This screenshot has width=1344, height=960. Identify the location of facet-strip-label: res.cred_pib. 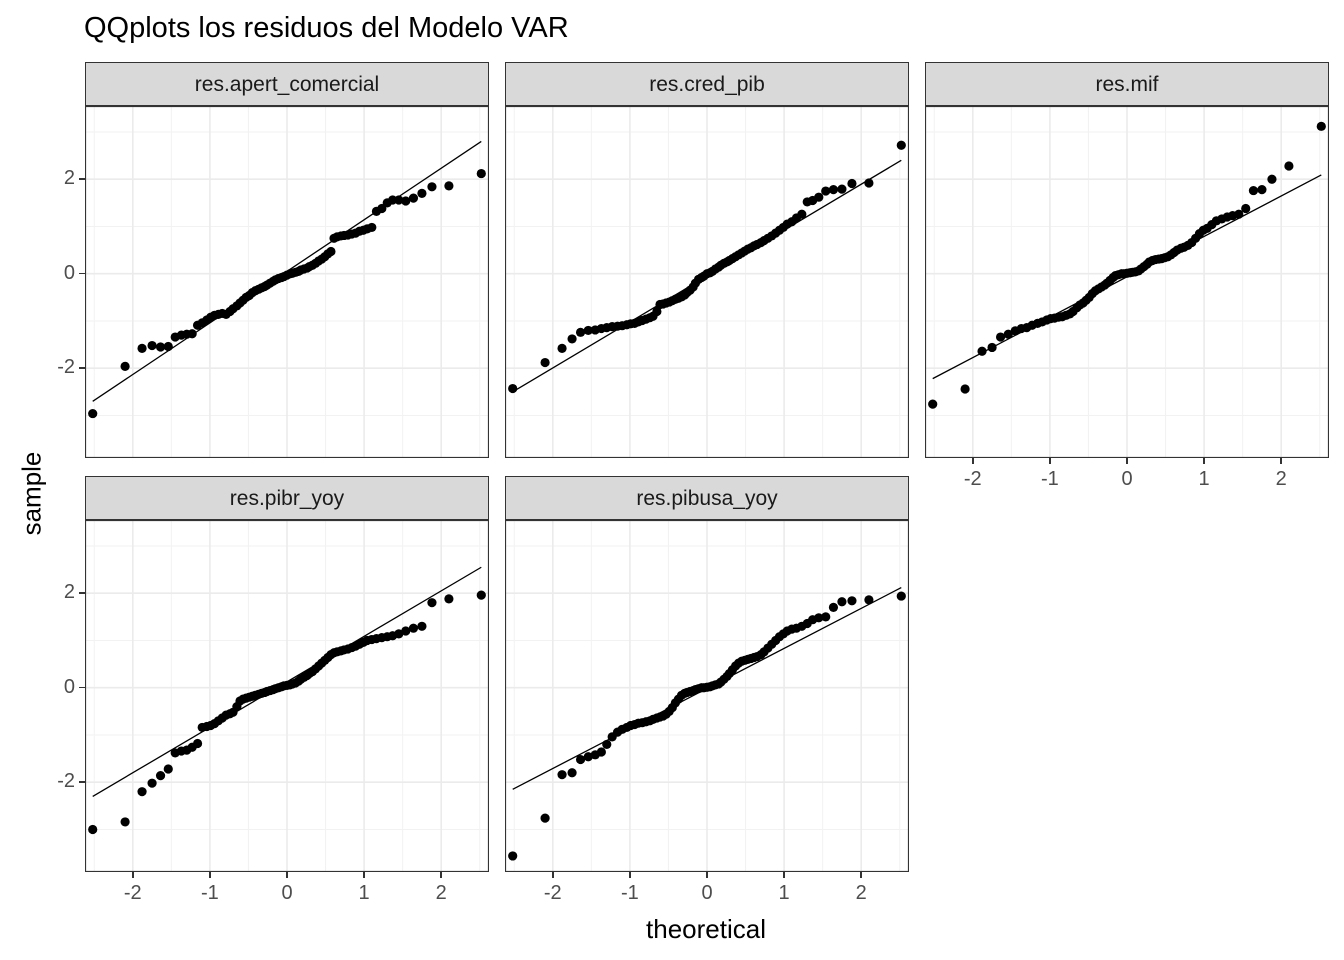
(707, 84).